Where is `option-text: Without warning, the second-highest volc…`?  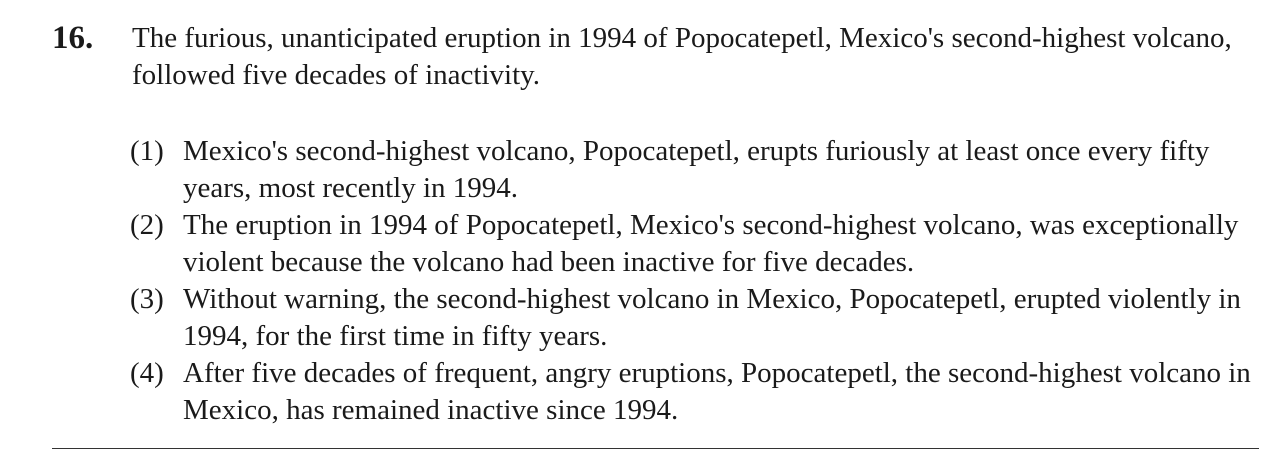
option-text: Without warning, the second-highest volc… is located at coordinates (712, 317).